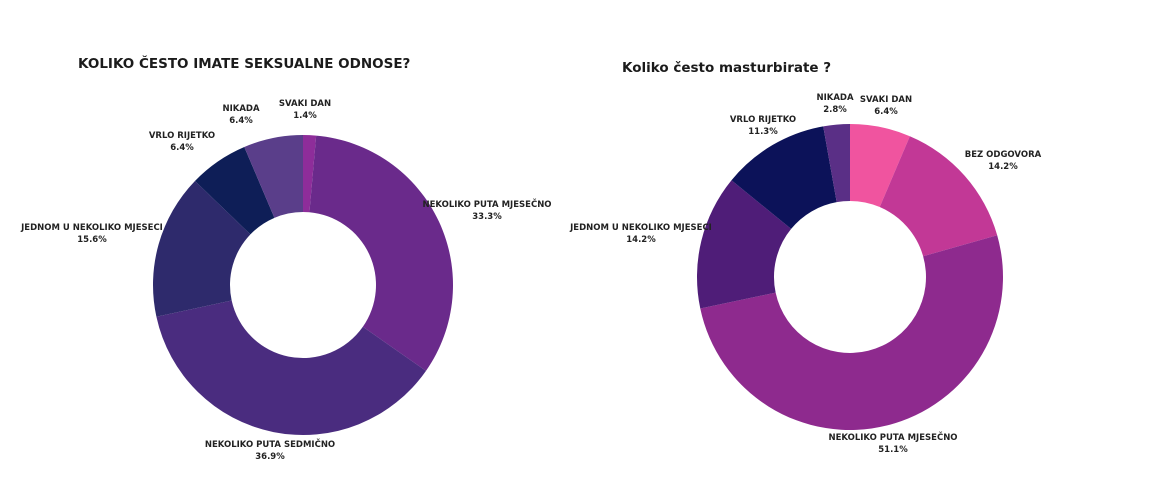 This screenshot has height=495, width=1155. I want to click on slice-value-label: 36.9%, so click(270, 457).